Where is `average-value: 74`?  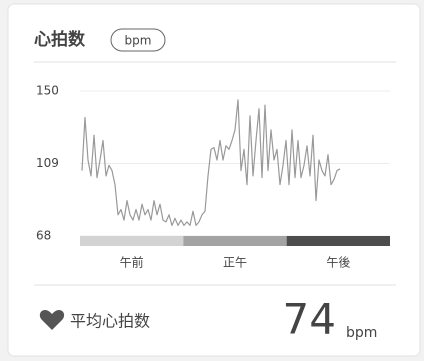 average-value: 74 is located at coordinates (309, 319).